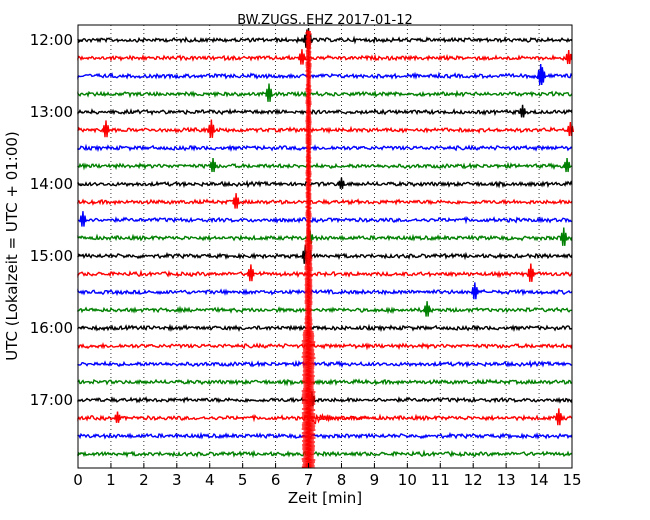 Image resolution: width=650 pixels, height=520 pixels. I want to click on x-tick-label-14: 14, so click(539, 480).